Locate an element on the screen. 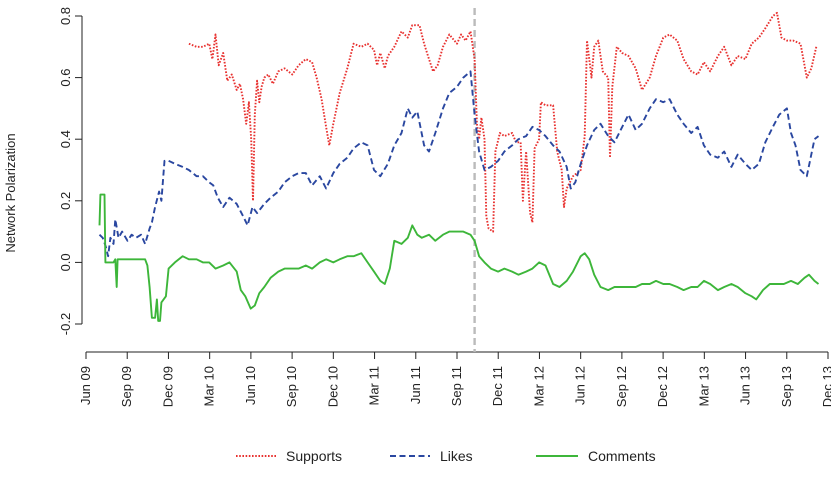 The height and width of the screenshot is (494, 831). legend: Supports Likes Comments is located at coordinates (446, 456).